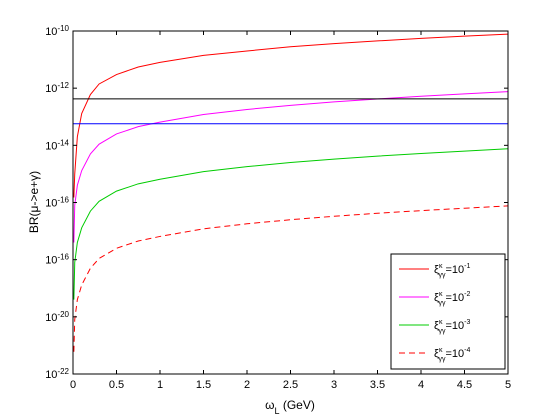 The width and height of the screenshot is (560, 420). What do you see at coordinates (57, 31) in the screenshot?
I see `y-tick-label: 10-10` at bounding box center [57, 31].